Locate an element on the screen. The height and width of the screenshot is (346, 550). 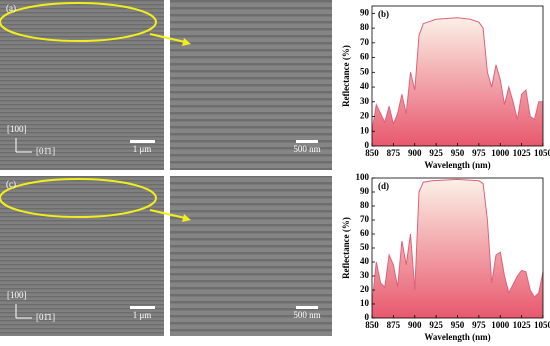
chart-title: (b) is located at coordinates (383, 14).